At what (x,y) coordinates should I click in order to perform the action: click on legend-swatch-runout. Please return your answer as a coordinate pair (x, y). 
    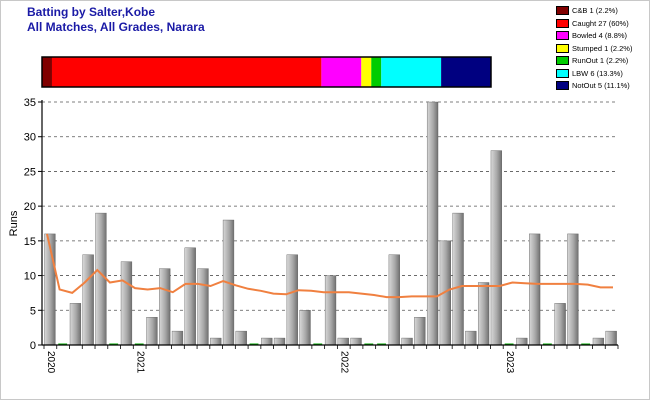
    Looking at the image, I should click on (562, 60).